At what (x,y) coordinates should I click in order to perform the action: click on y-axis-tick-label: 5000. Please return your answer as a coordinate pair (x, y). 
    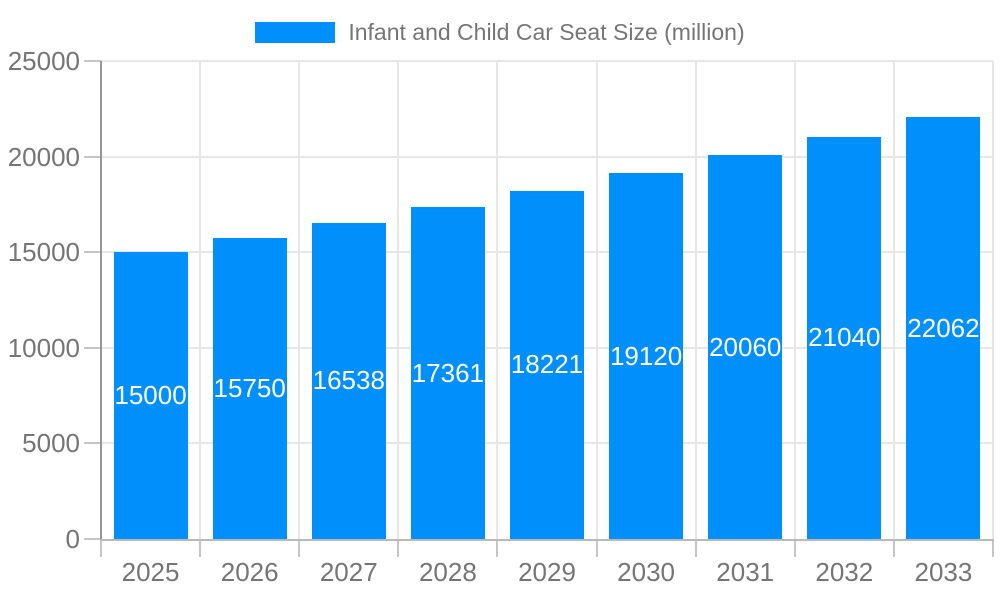
    Looking at the image, I should click on (51, 443).